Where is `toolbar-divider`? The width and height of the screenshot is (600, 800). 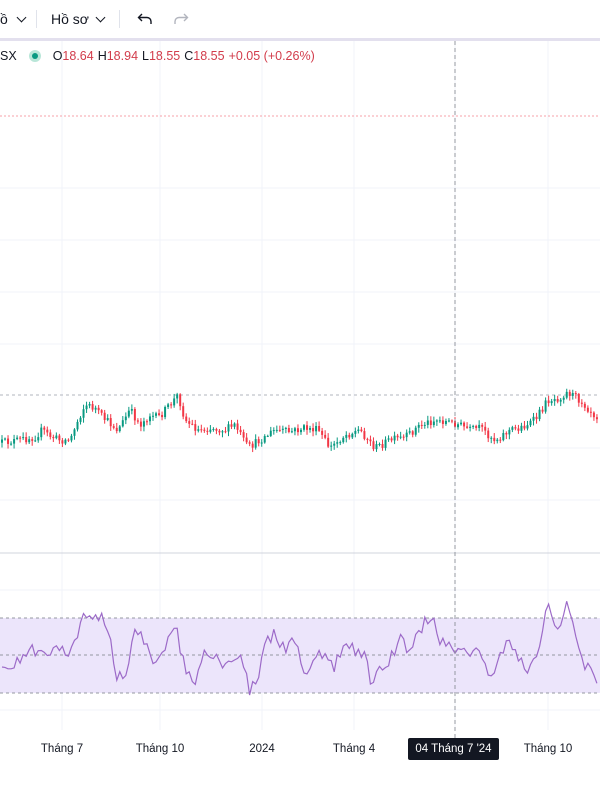
toolbar-divider is located at coordinates (36, 19).